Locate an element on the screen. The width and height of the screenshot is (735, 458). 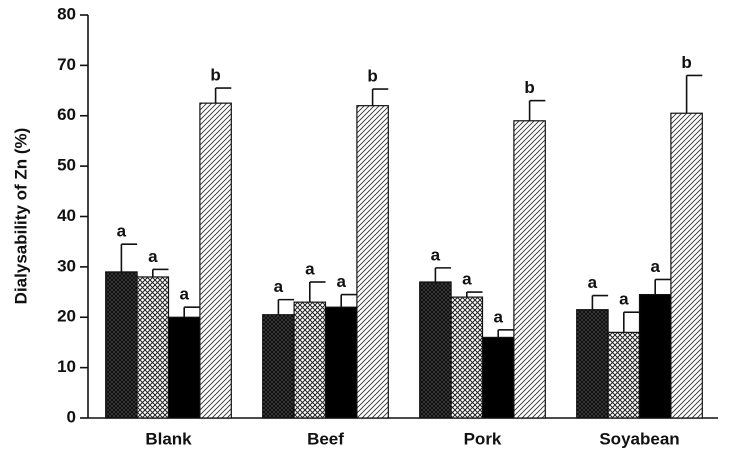
x-tick-label: Blank is located at coordinates (168, 438).